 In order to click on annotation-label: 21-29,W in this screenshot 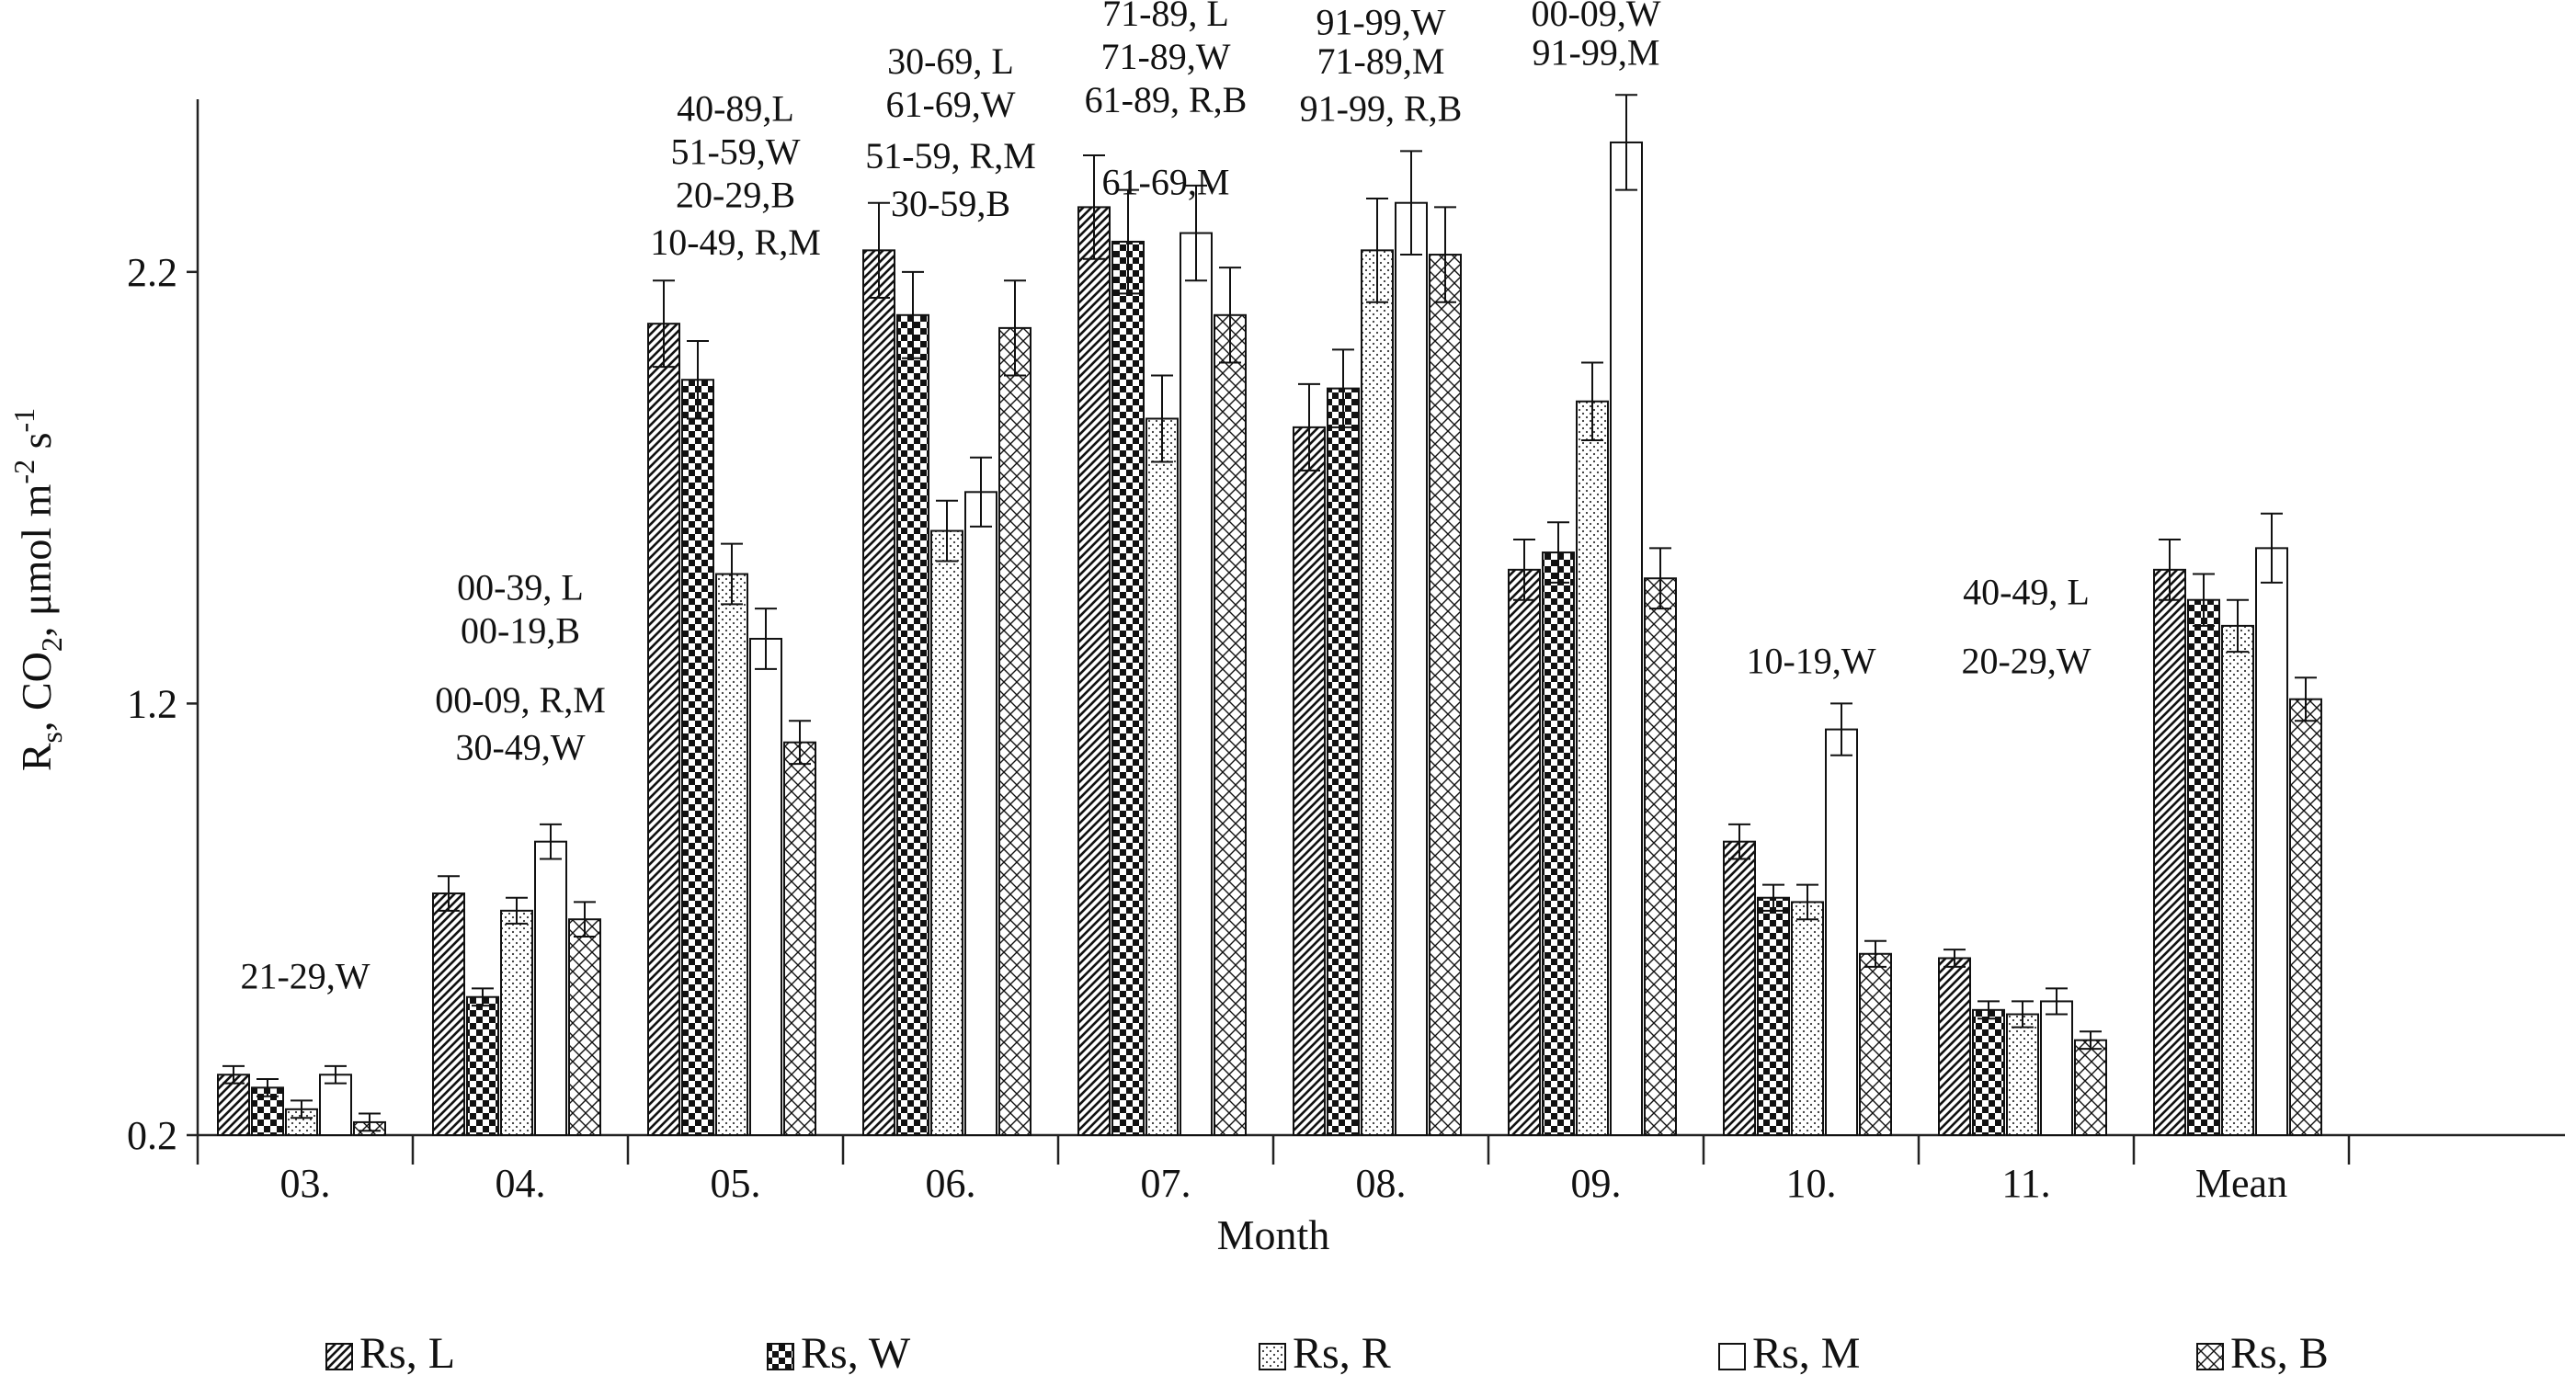, I will do `click(305, 975)`.